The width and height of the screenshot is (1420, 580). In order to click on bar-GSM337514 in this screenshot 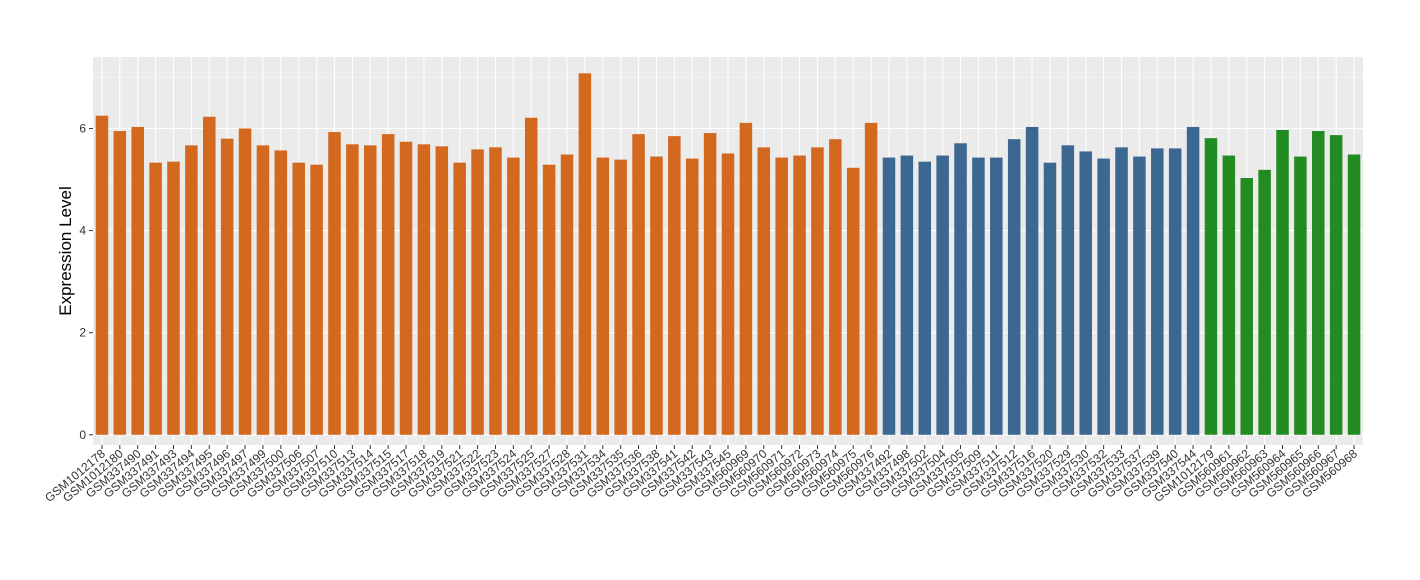, I will do `click(370, 290)`.